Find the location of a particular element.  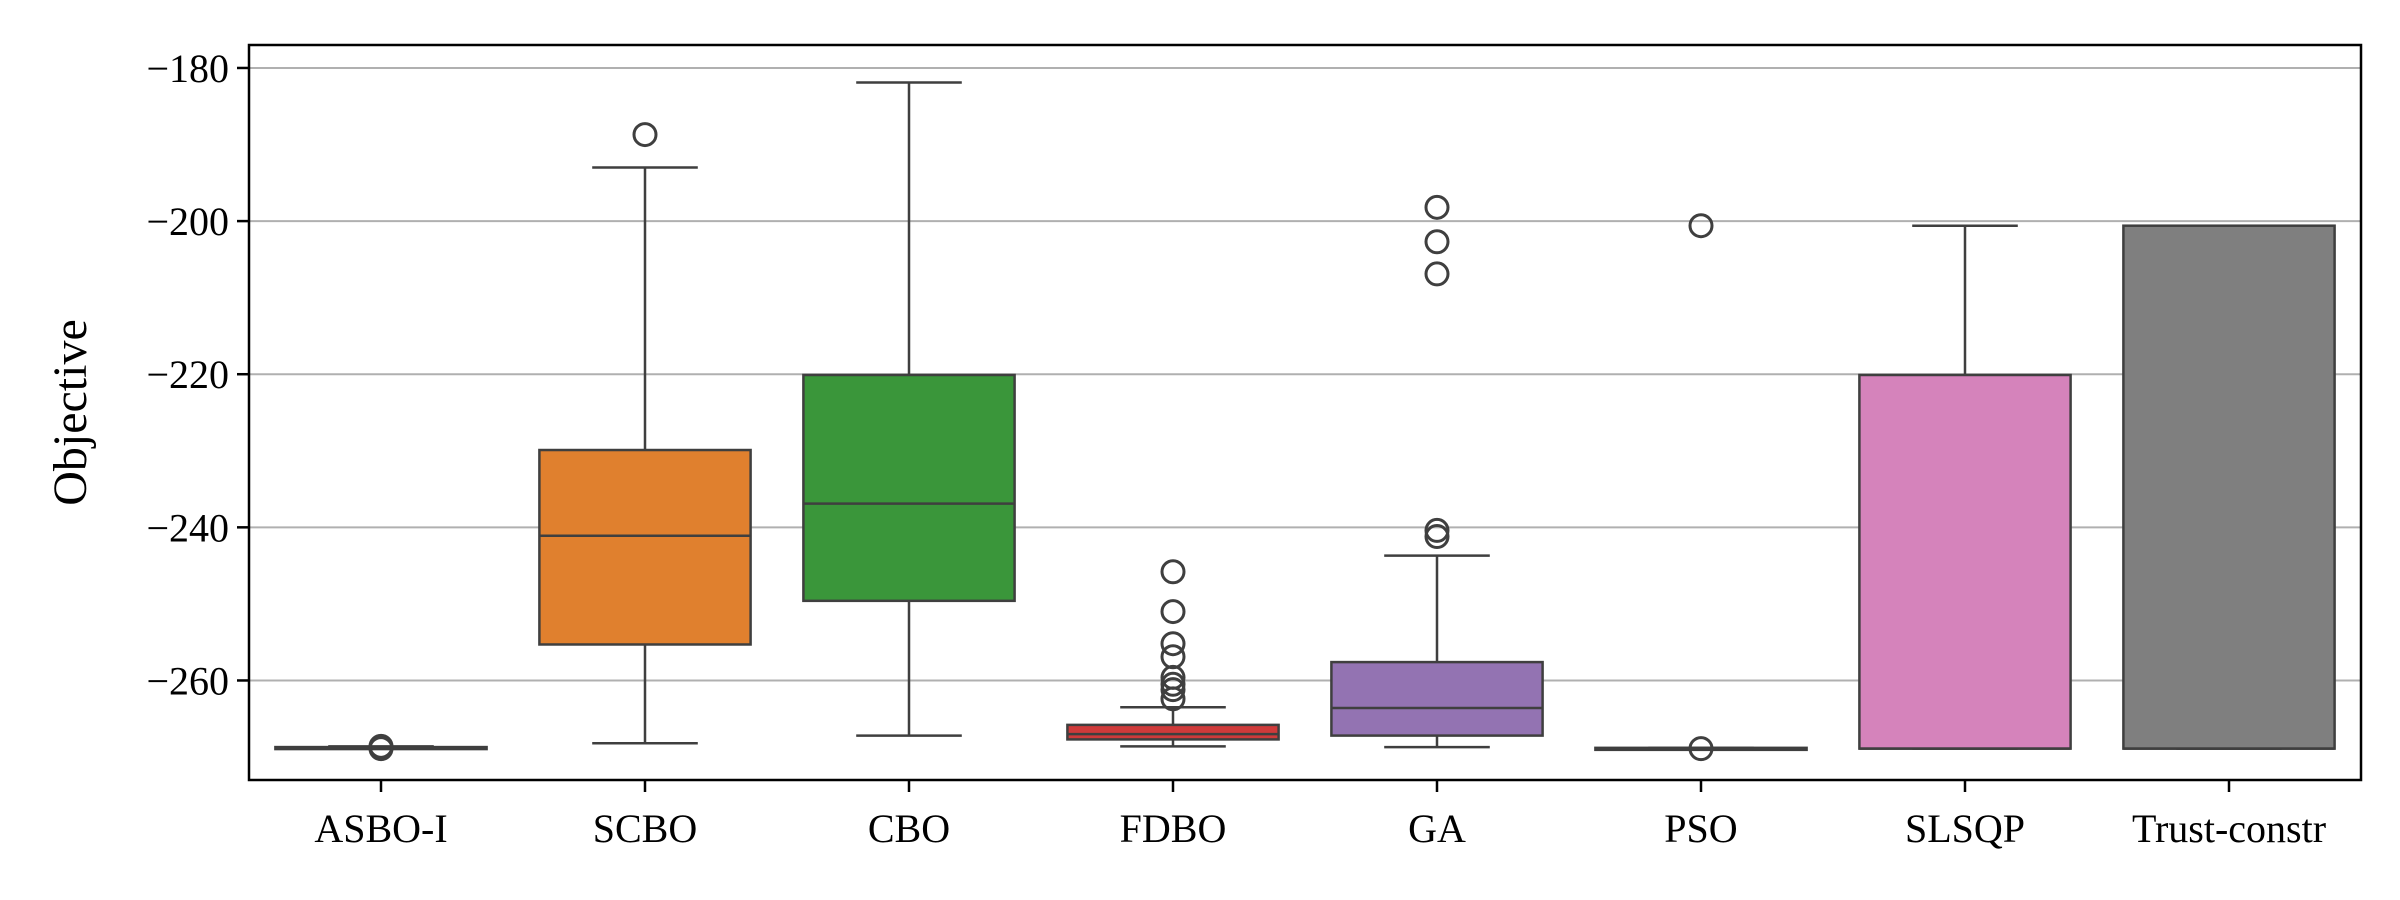

x-tick-label: ASBO-I is located at coordinates (380, 828).